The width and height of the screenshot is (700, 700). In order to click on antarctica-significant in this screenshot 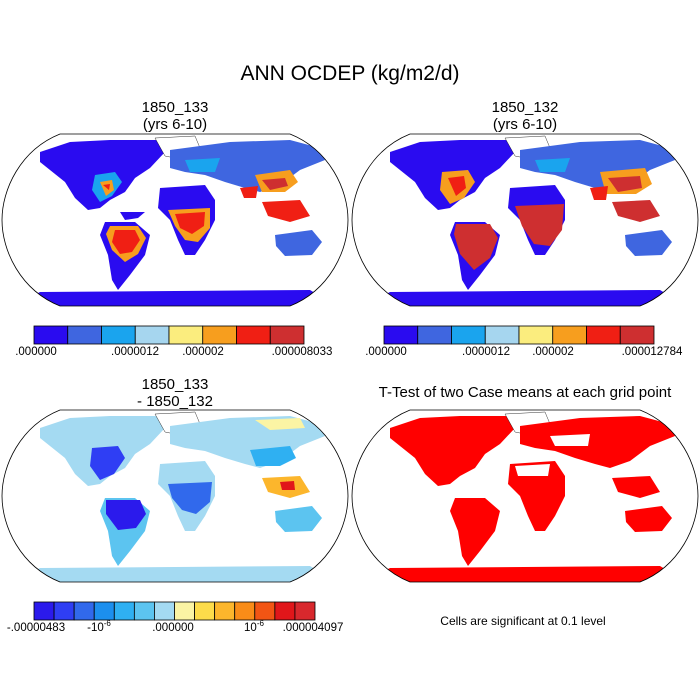, I will do `click(525, 574)`.